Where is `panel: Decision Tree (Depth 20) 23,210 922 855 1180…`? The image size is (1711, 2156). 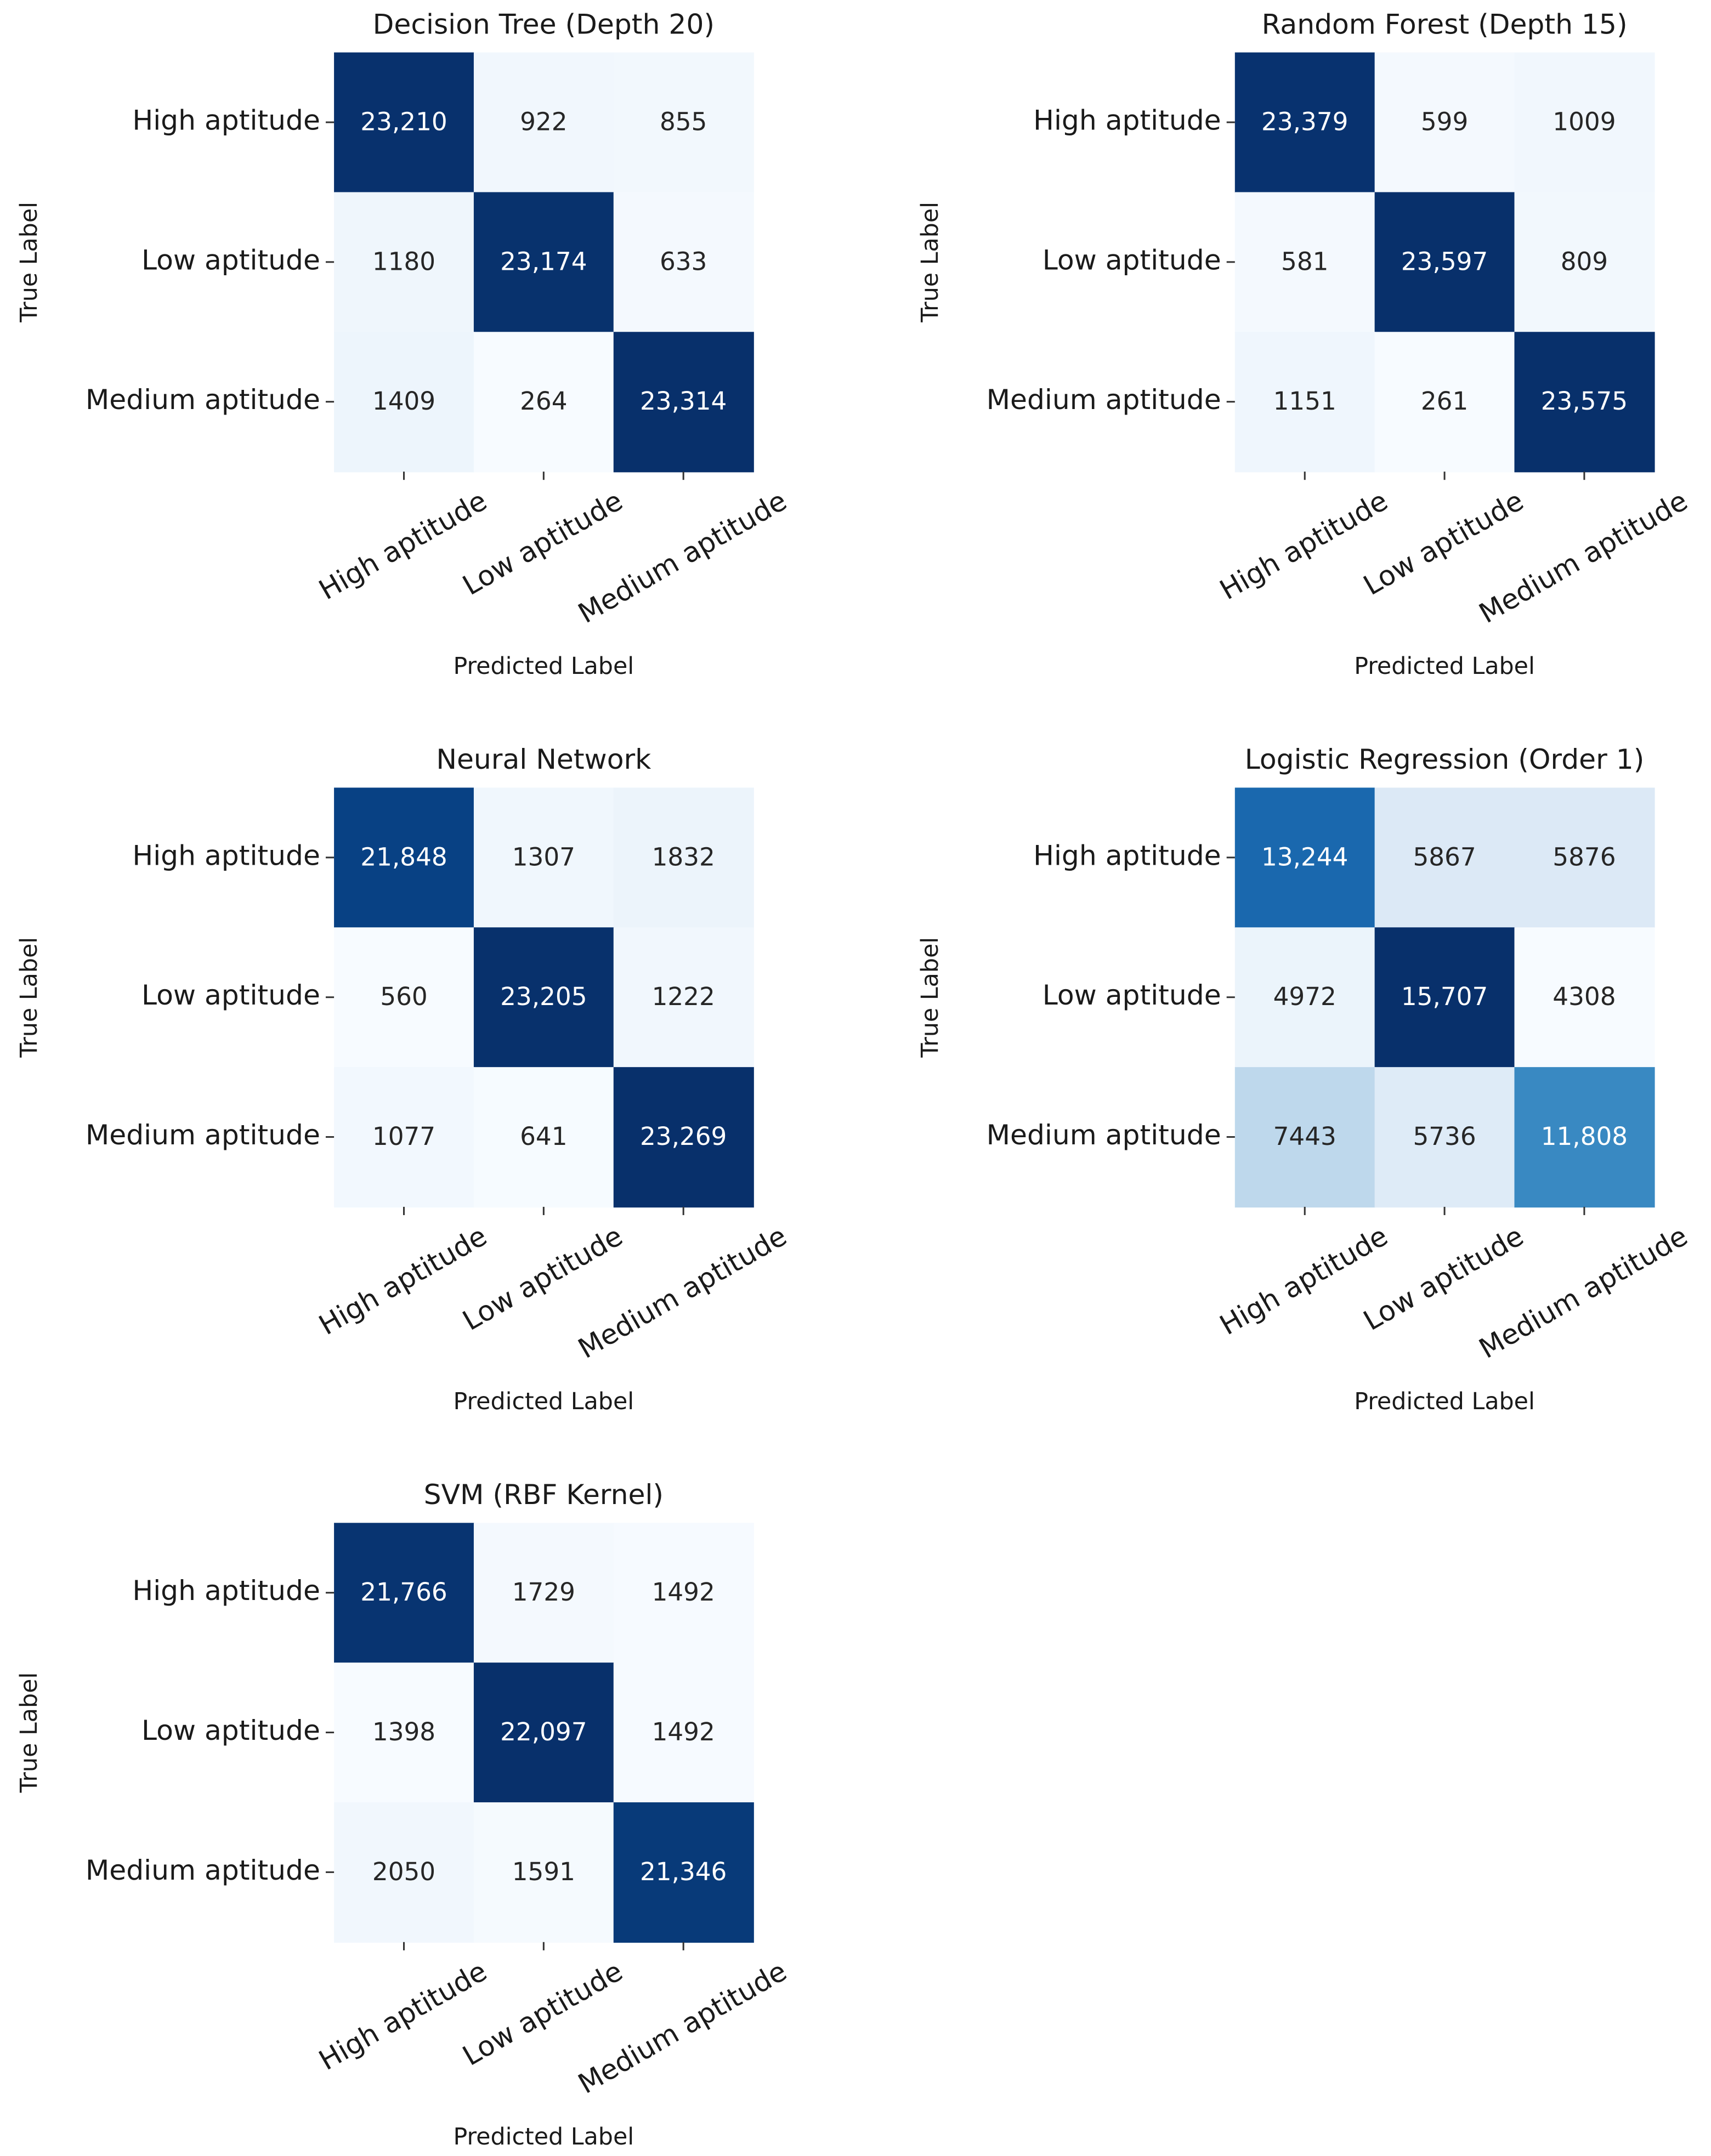 panel: Decision Tree (Depth 20) 23,210 922 855 1180… is located at coordinates (404, 344).